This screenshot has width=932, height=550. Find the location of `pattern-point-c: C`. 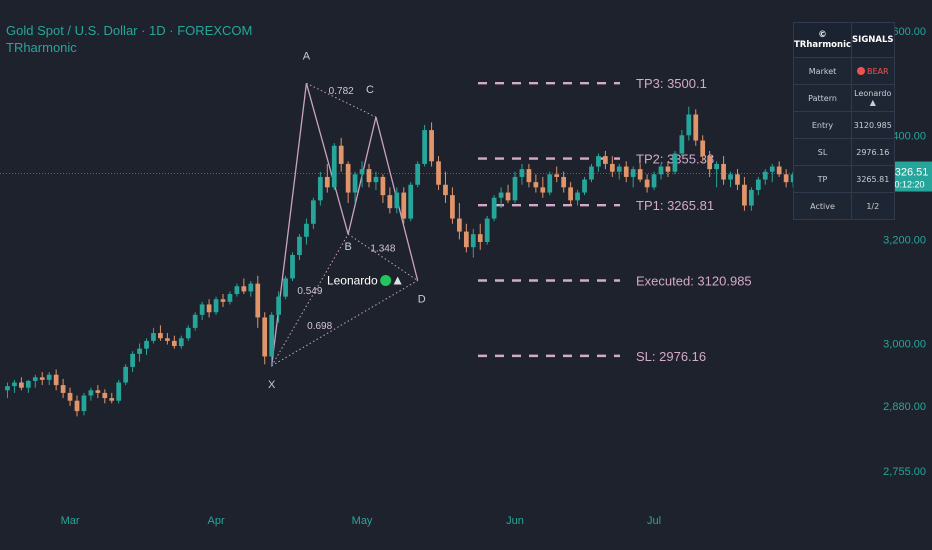

pattern-point-c: C is located at coordinates (370, 90).